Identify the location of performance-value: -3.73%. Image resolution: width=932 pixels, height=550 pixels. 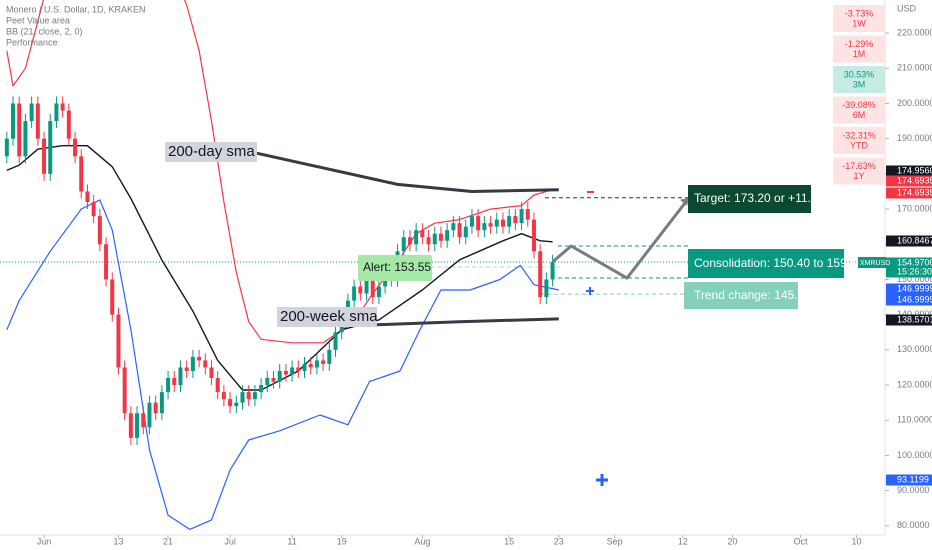
(859, 13).